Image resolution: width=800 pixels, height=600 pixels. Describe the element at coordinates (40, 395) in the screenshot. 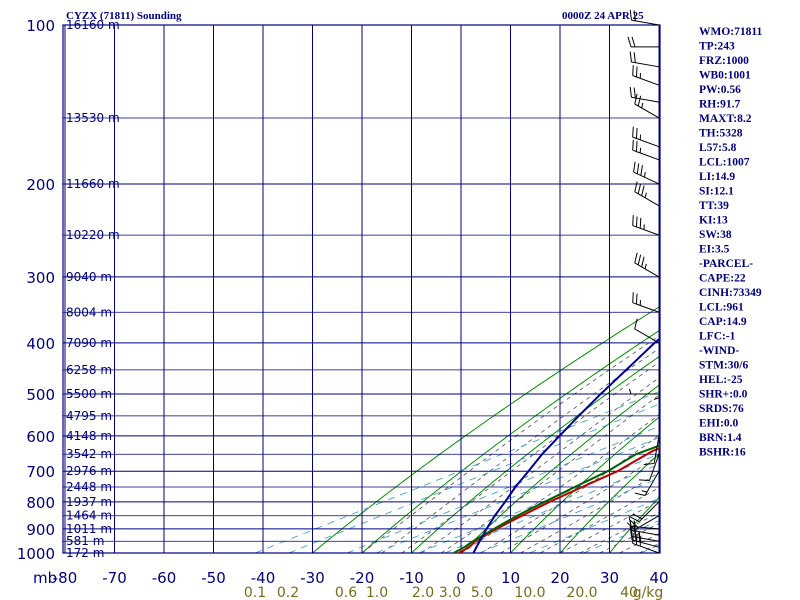

I see `pressure-tick-label: 500` at that location.